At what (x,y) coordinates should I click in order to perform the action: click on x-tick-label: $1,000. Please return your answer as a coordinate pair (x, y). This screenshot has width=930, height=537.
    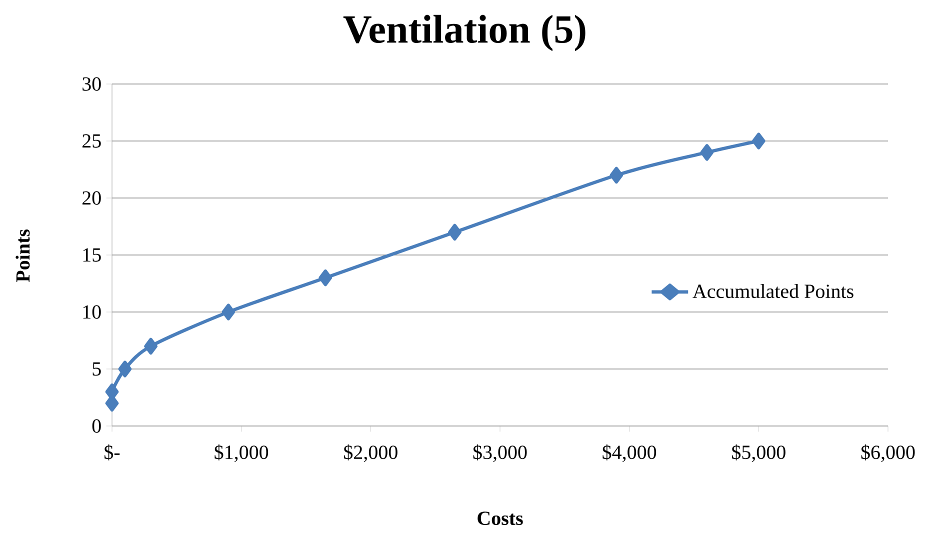
    Looking at the image, I should click on (241, 453).